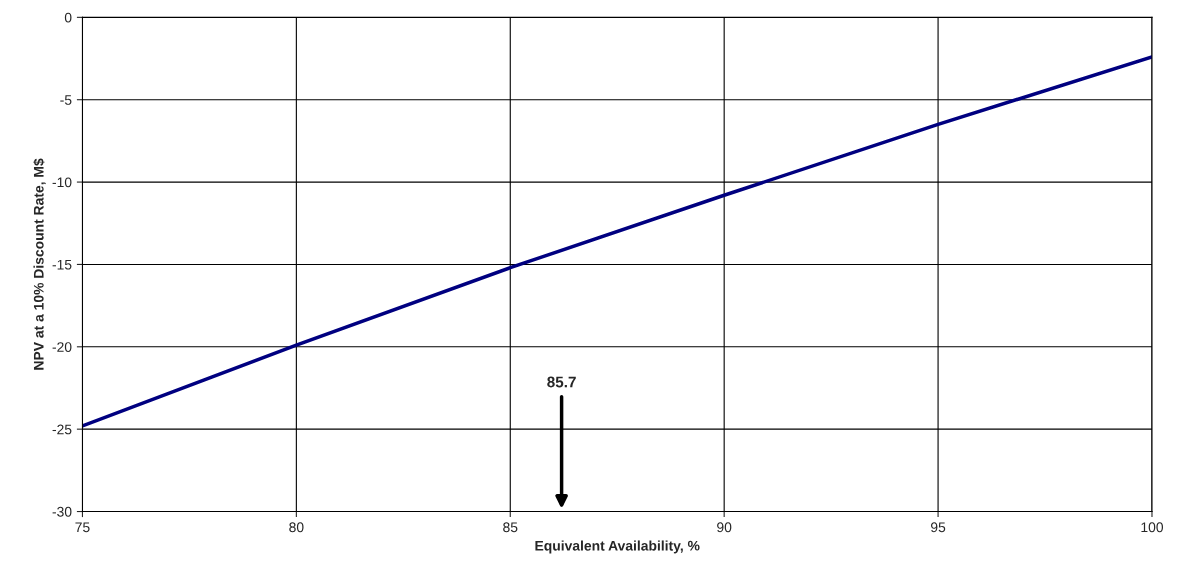 The width and height of the screenshot is (1195, 578). I want to click on y-tick-label: 0, so click(68, 17).